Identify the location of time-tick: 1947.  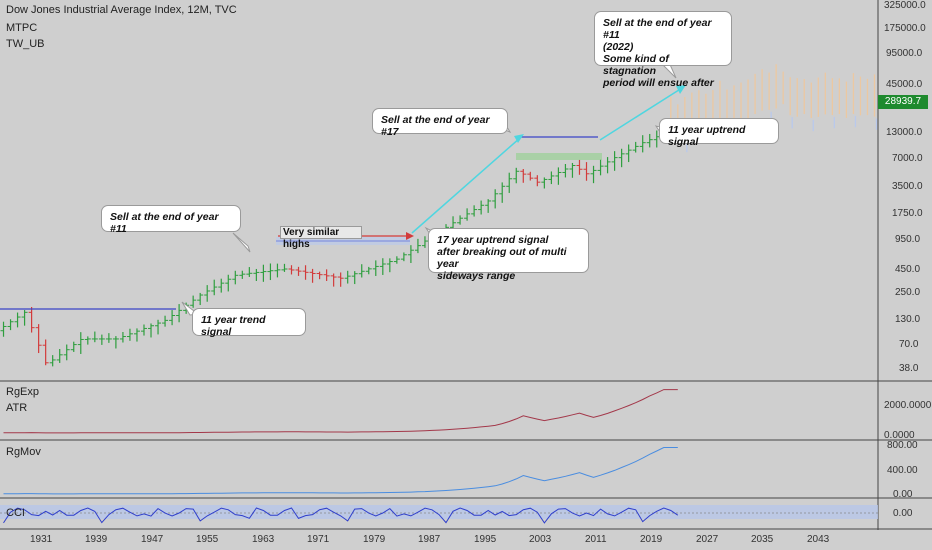
(152, 539).